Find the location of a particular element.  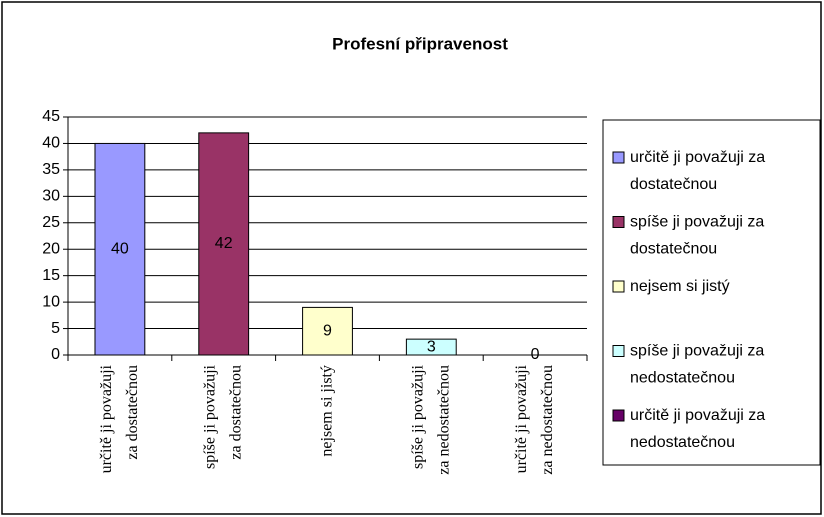

data-label: 9 is located at coordinates (327, 330).